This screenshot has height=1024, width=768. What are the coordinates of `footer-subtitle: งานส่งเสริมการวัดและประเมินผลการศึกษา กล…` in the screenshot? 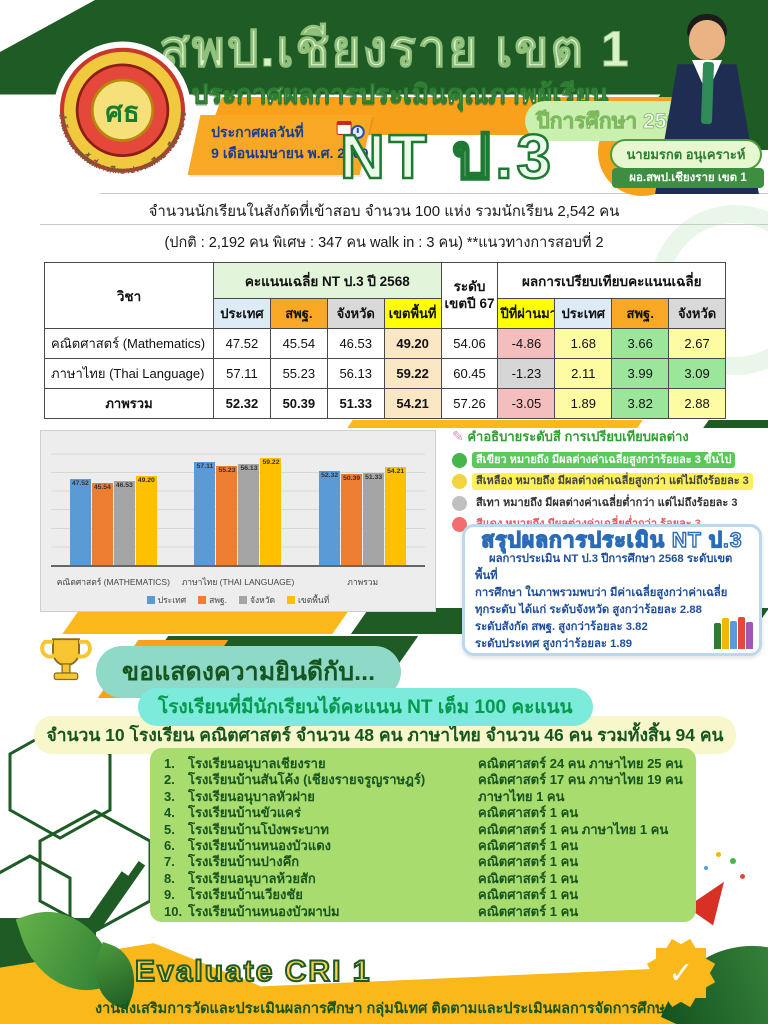 It's located at (384, 1009).